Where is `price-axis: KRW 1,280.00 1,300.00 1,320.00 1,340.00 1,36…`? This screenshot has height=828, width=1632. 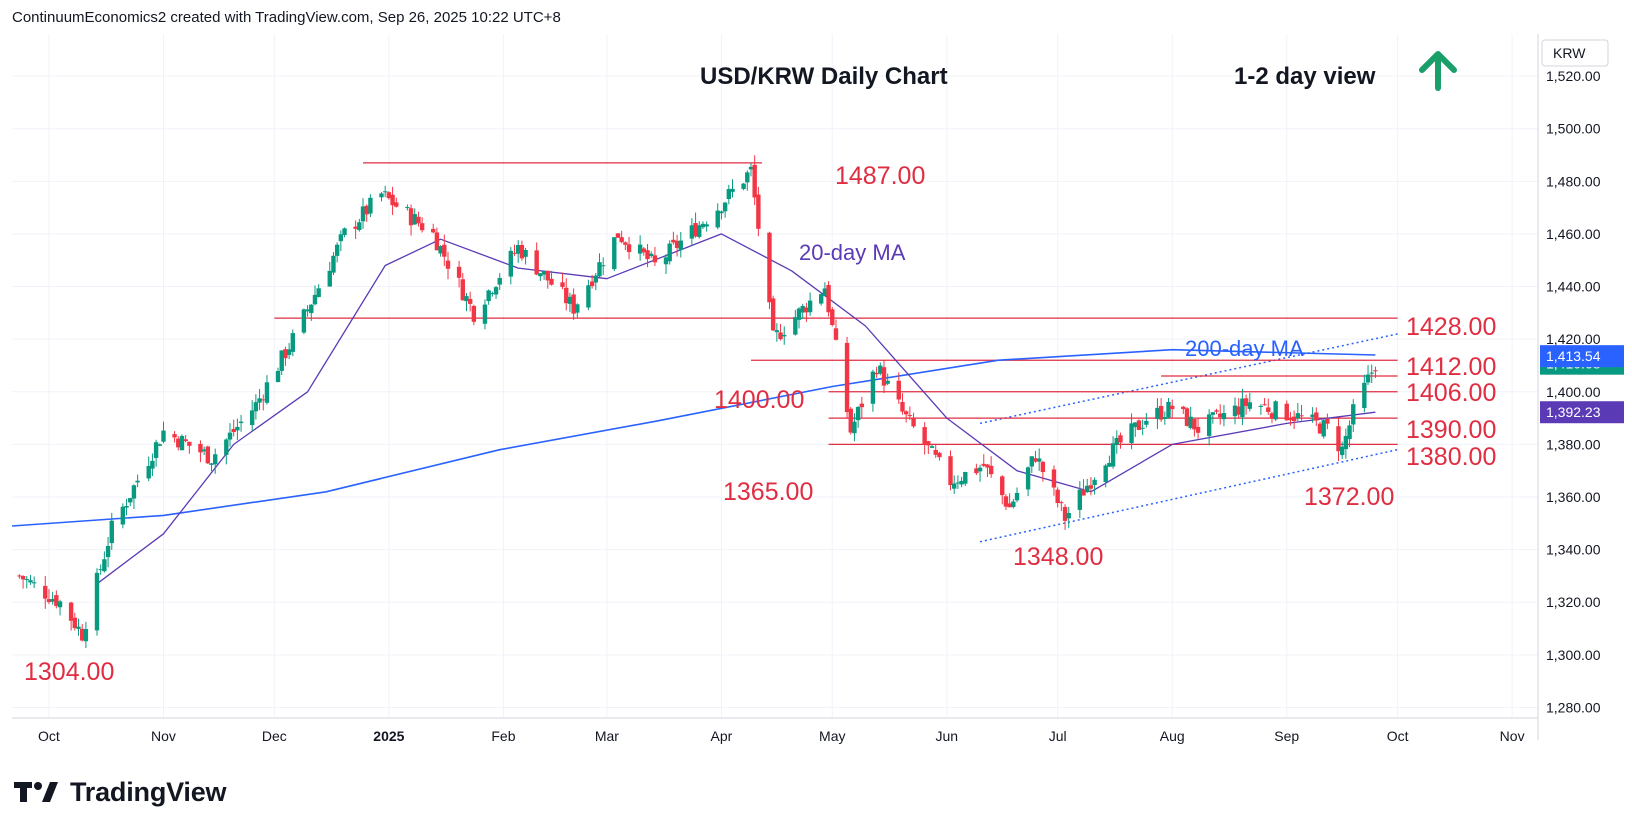 price-axis: KRW 1,280.00 1,300.00 1,320.00 1,340.00 1,36… is located at coordinates (1581, 387).